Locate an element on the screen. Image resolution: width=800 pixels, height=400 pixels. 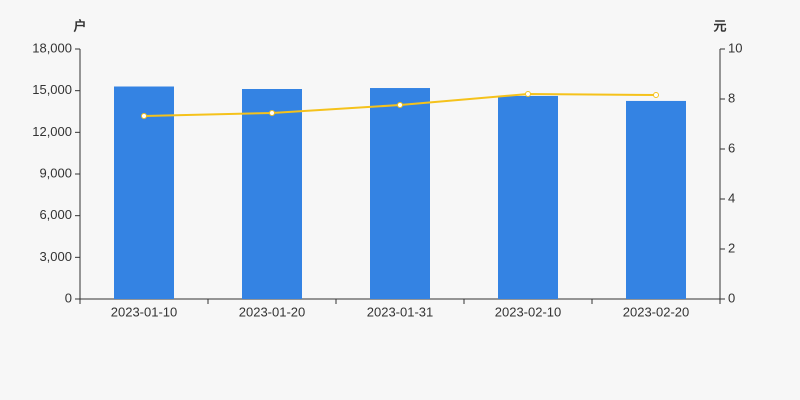
x-tick-label: 2023-01-20 is located at coordinates (272, 311).